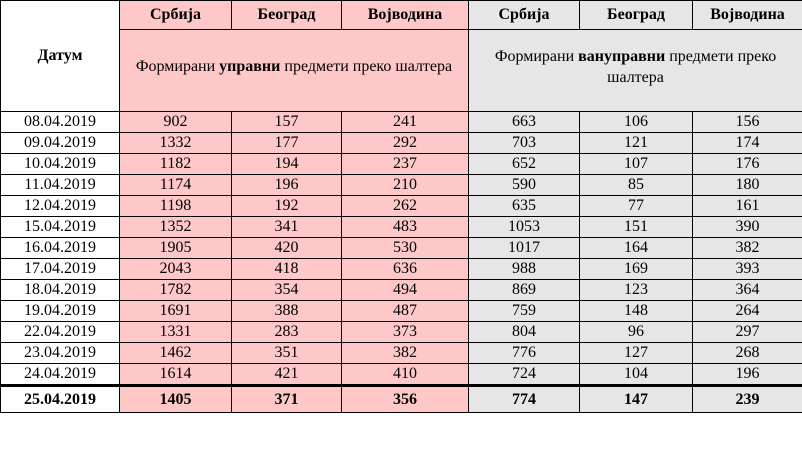  What do you see at coordinates (60, 164) in the screenshot?
I see `date-cell: 10.04.2019` at bounding box center [60, 164].